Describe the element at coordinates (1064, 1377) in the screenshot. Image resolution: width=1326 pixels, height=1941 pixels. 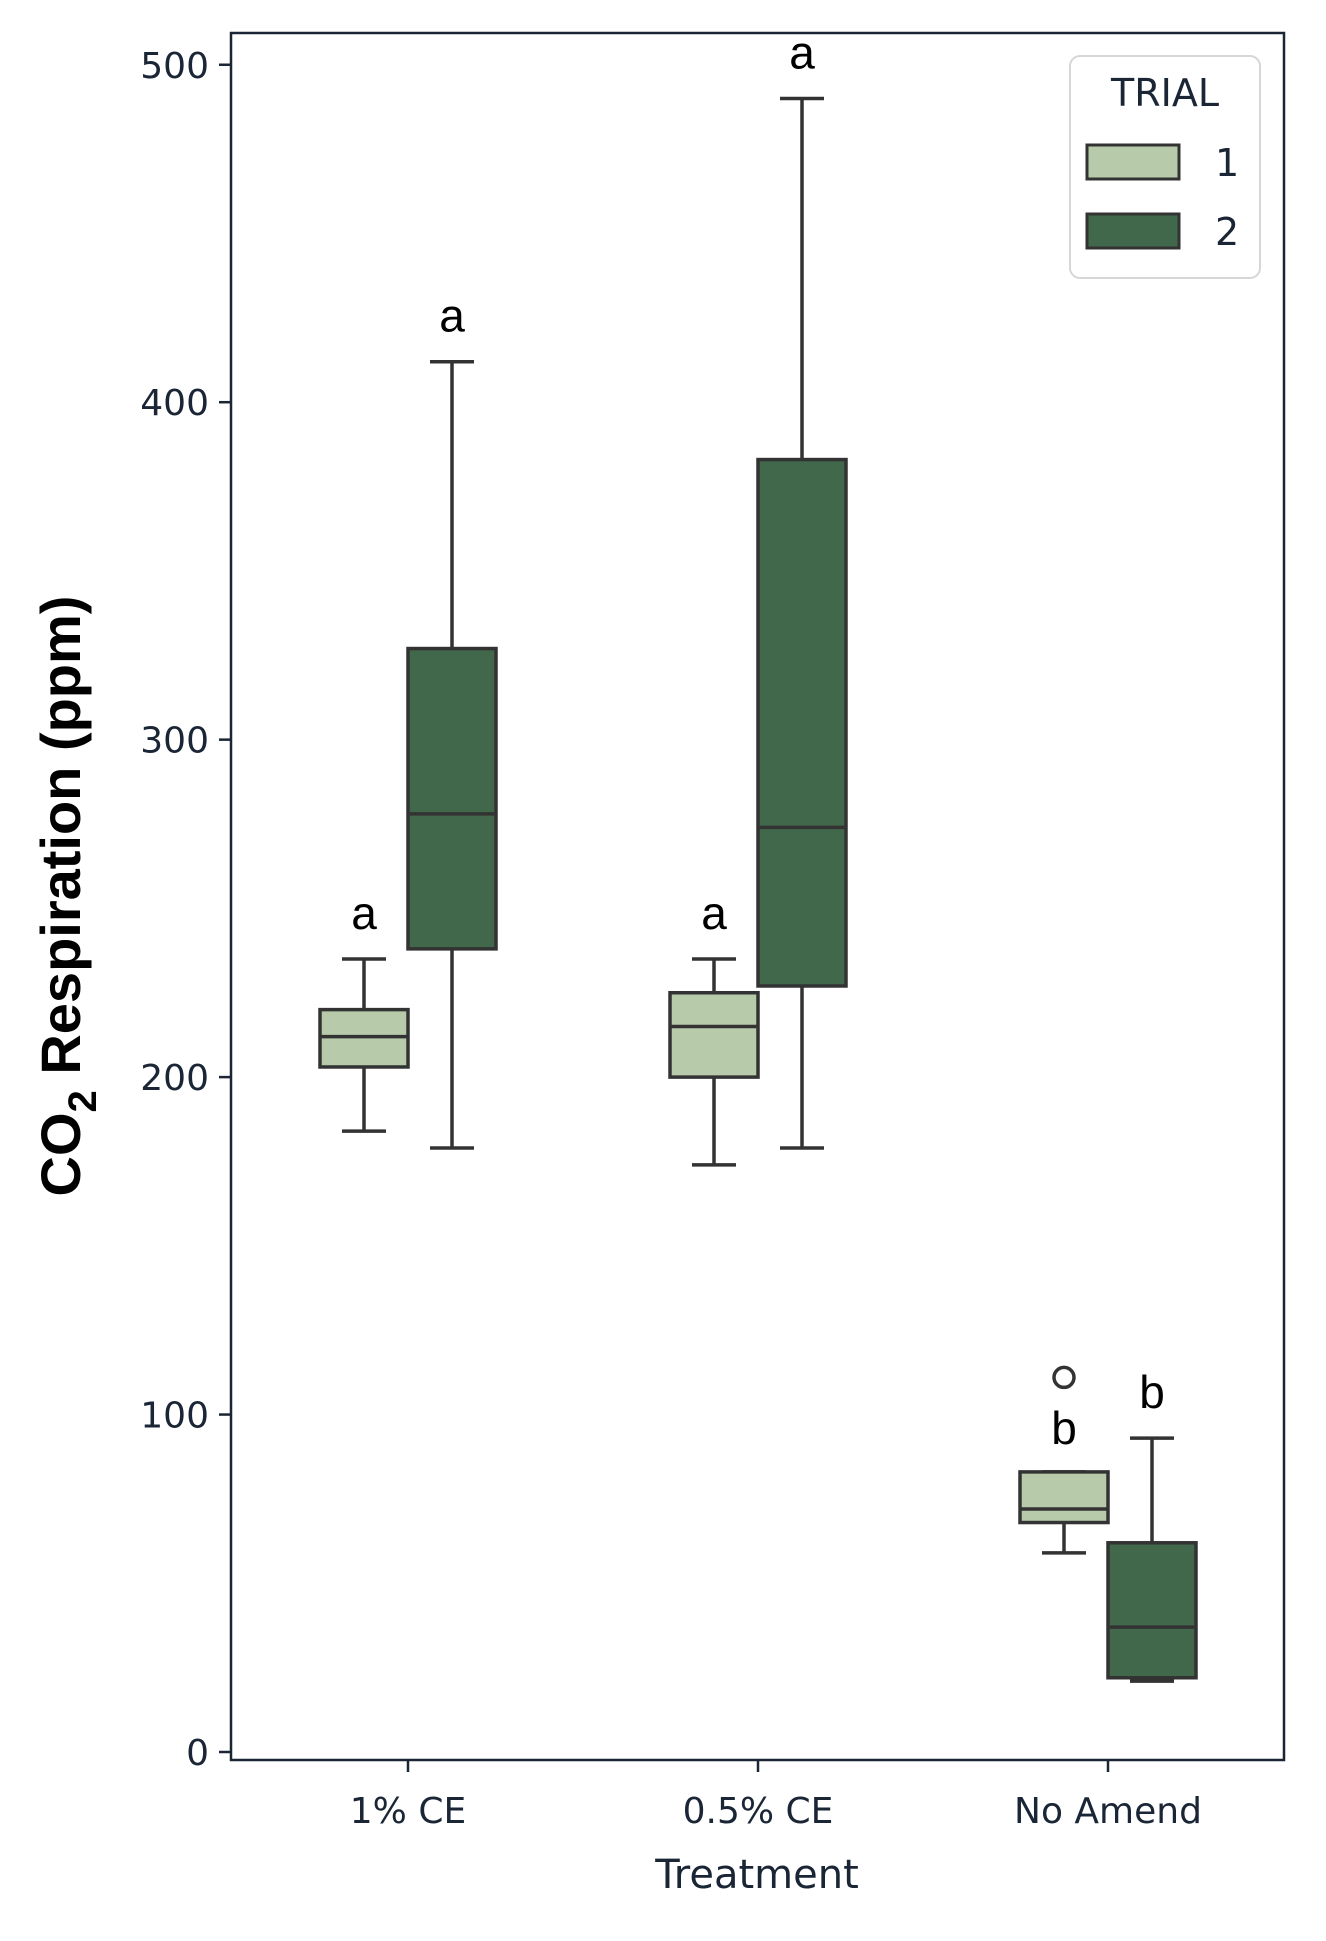
I see `outlier-point` at that location.